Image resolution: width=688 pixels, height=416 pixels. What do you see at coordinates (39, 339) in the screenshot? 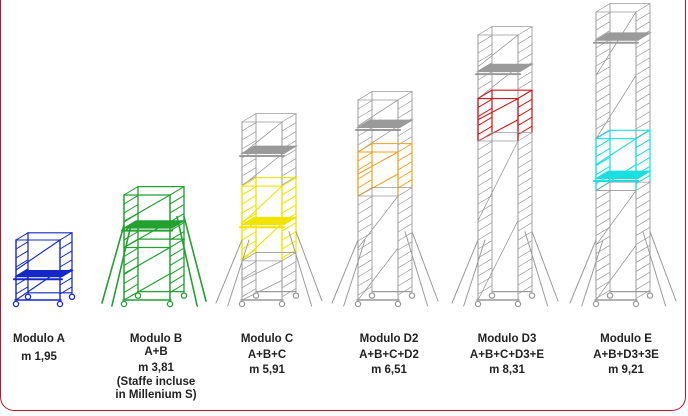
I see `caption-title: Modulo A` at bounding box center [39, 339].